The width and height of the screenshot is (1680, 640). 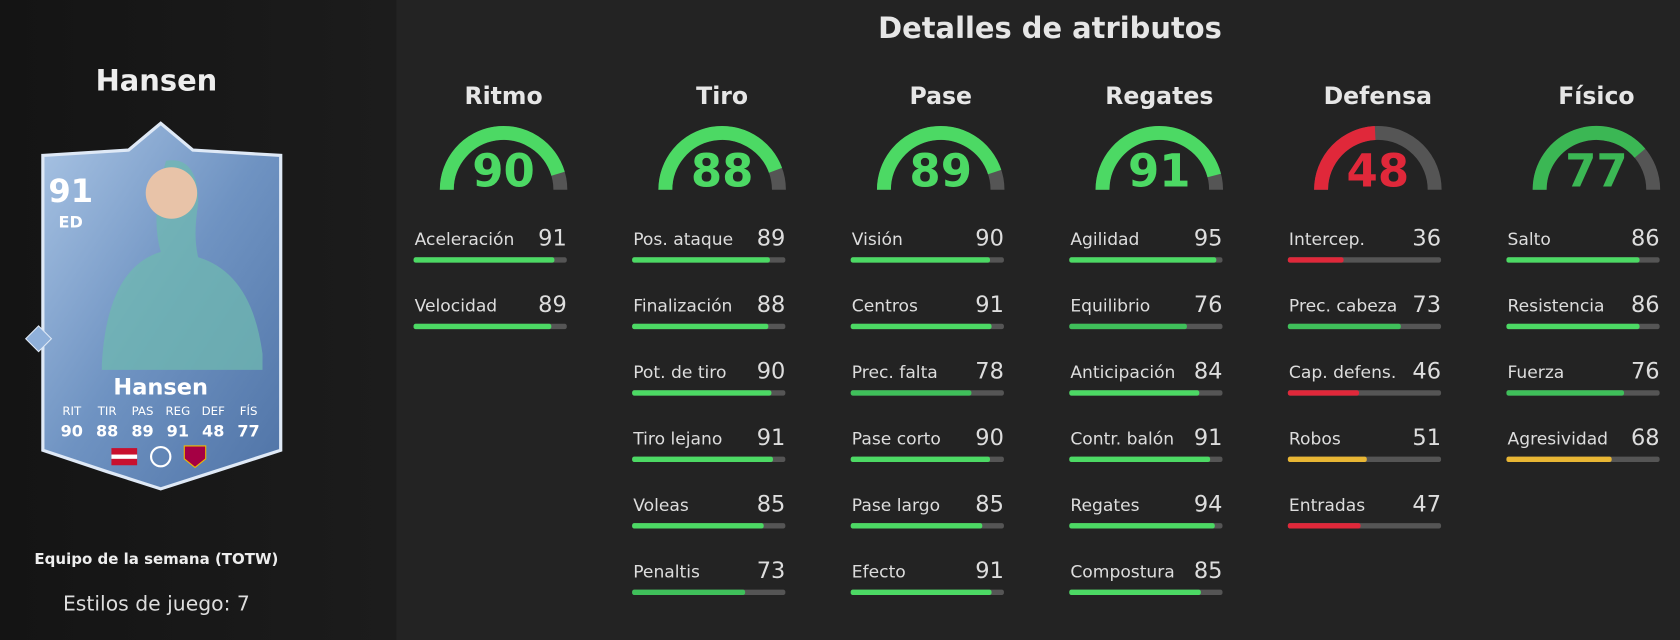 I want to click on player-card: 91 ED Hansen, so click(x=153, y=306).